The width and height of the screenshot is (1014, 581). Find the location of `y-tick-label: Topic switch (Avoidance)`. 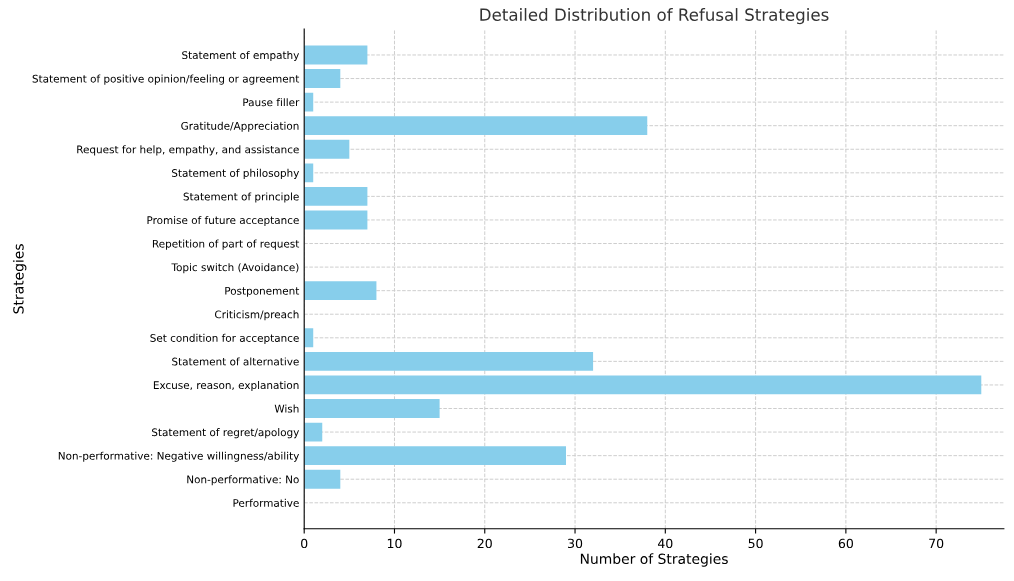

y-tick-label: Topic switch (Avoidance) is located at coordinates (235, 268).